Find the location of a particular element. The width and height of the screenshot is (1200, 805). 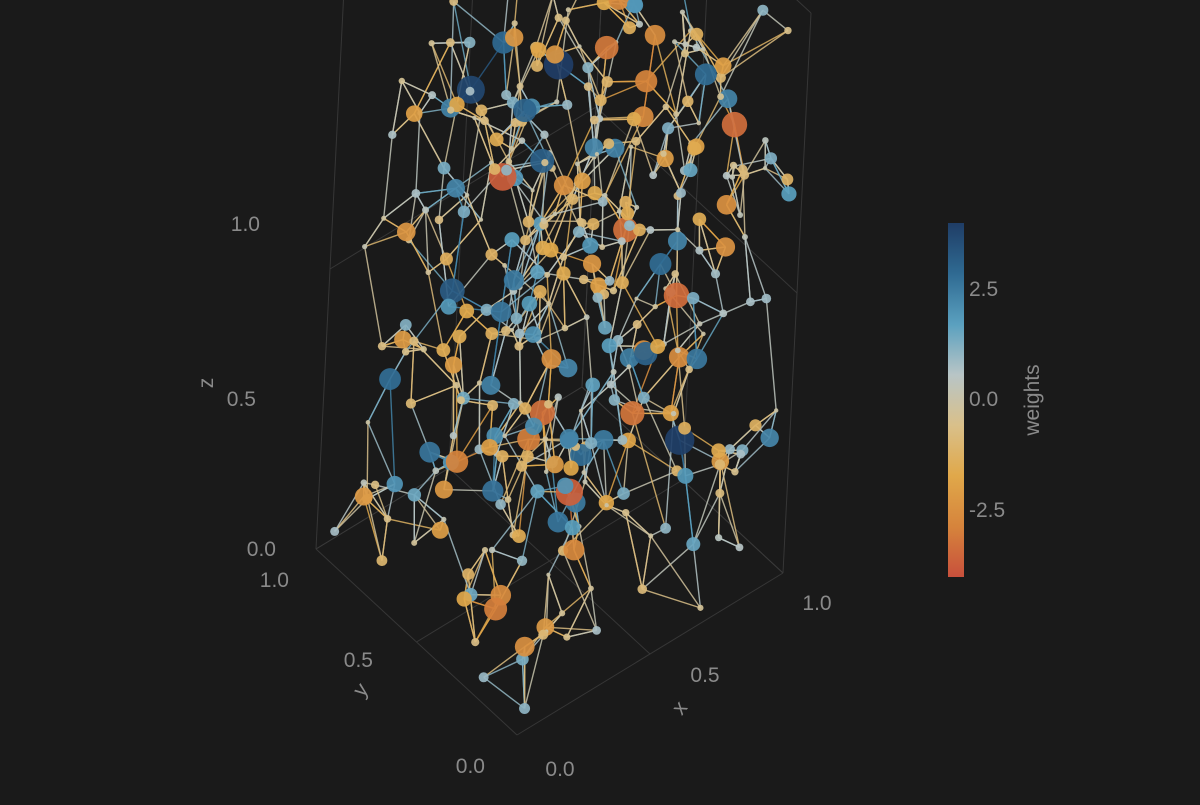

x-tick-label: 0.0 is located at coordinates (559, 769).